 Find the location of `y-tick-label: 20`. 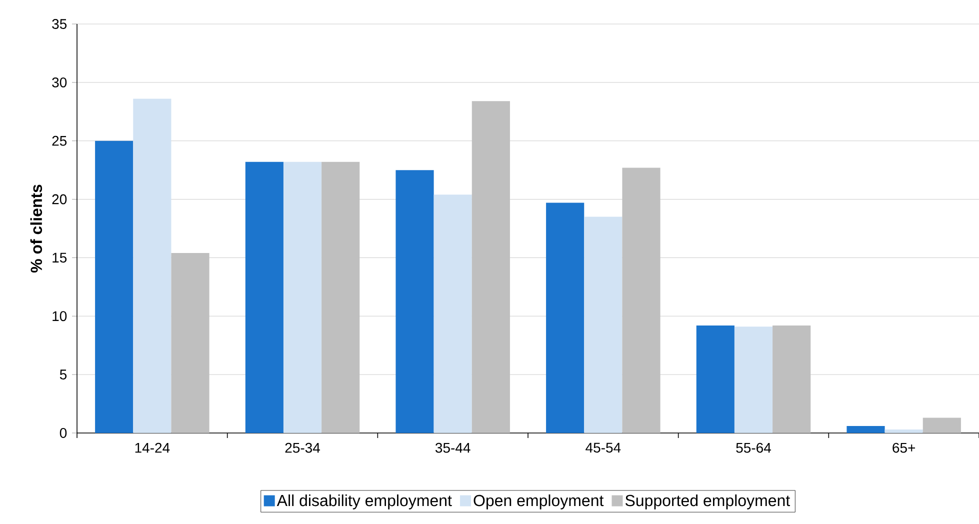

y-tick-label: 20 is located at coordinates (59, 199).